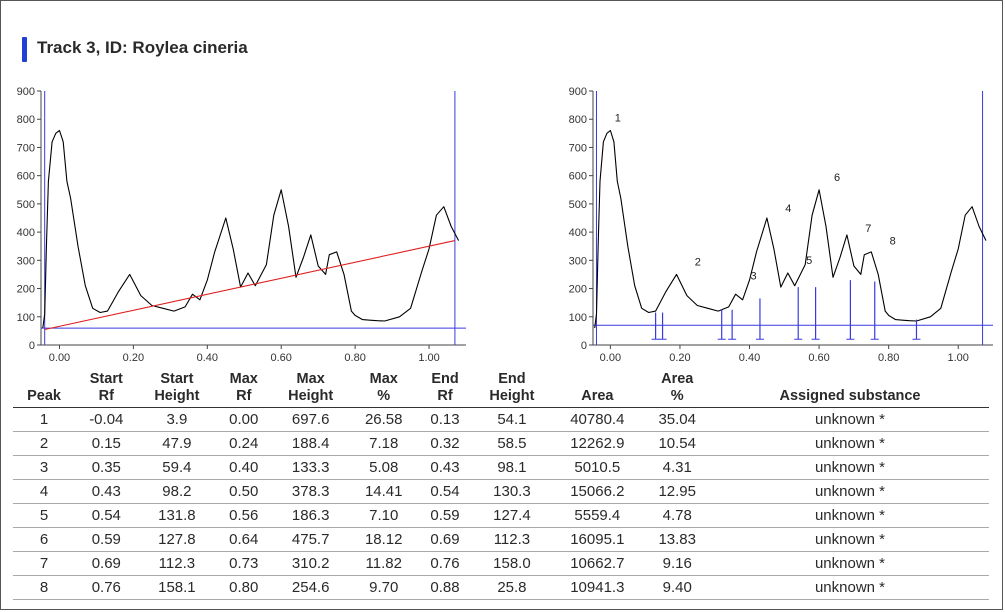 This screenshot has width=1005, height=612. What do you see at coordinates (310, 467) in the screenshot?
I see `table-cell: 133.3` at bounding box center [310, 467].